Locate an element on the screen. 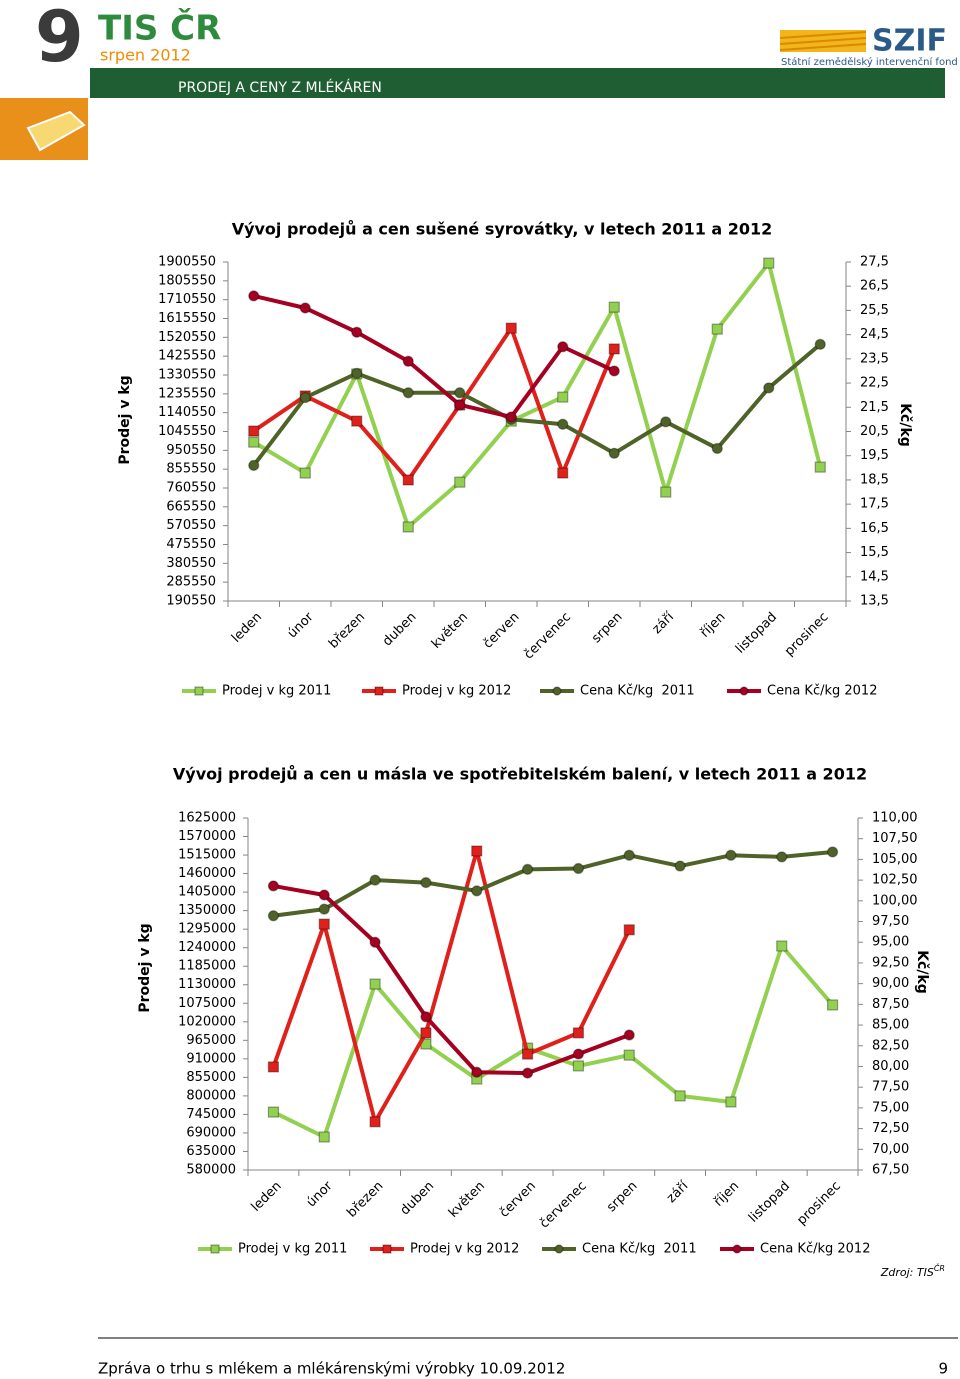  y2-tick-label: 77,50 is located at coordinates (890, 1087).